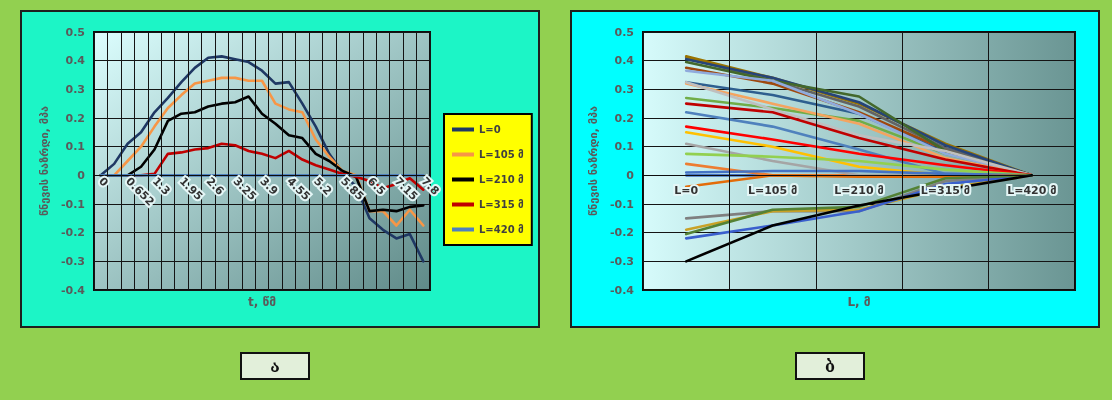 The width and height of the screenshot is (1112, 400). What do you see at coordinates (945, 191) in the screenshot?
I see `x-tick-label: L=315 მ` at bounding box center [945, 191].